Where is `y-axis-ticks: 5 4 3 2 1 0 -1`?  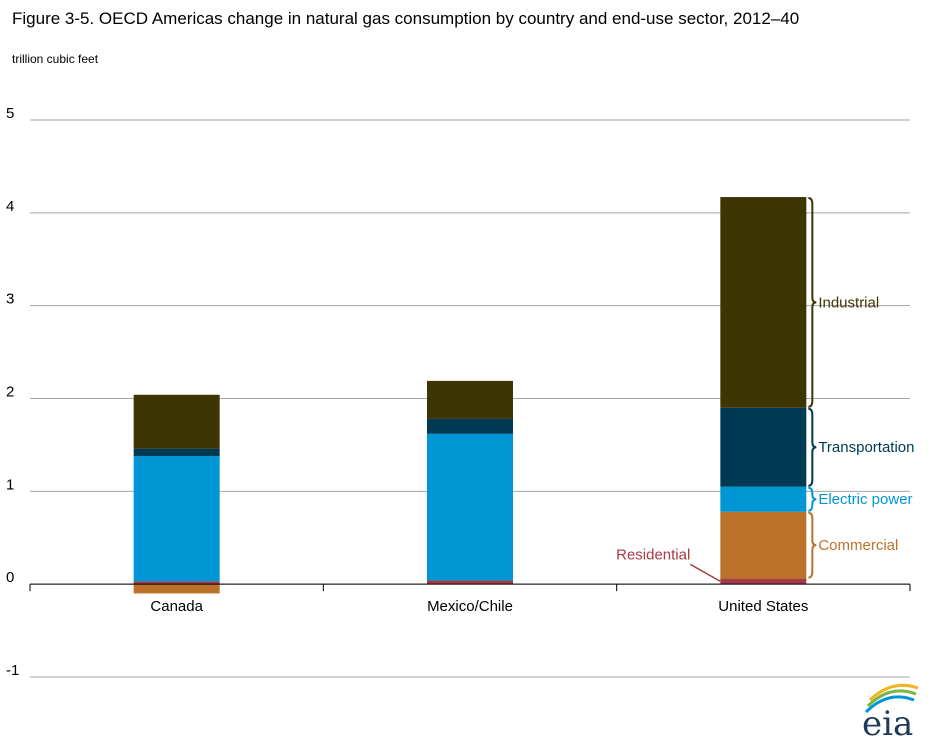
y-axis-ticks: 5 4 3 2 1 0 -1 is located at coordinates (12, 392).